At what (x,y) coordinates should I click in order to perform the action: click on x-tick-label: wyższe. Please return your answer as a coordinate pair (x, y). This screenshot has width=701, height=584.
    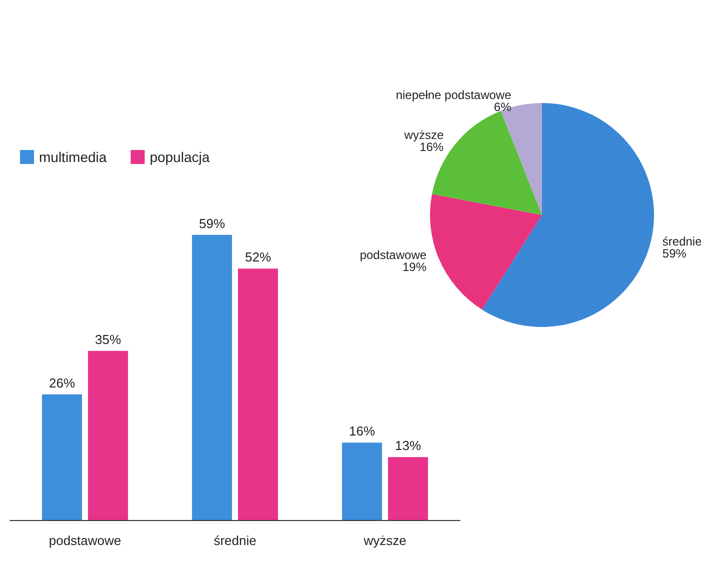
    Looking at the image, I should click on (384, 540).